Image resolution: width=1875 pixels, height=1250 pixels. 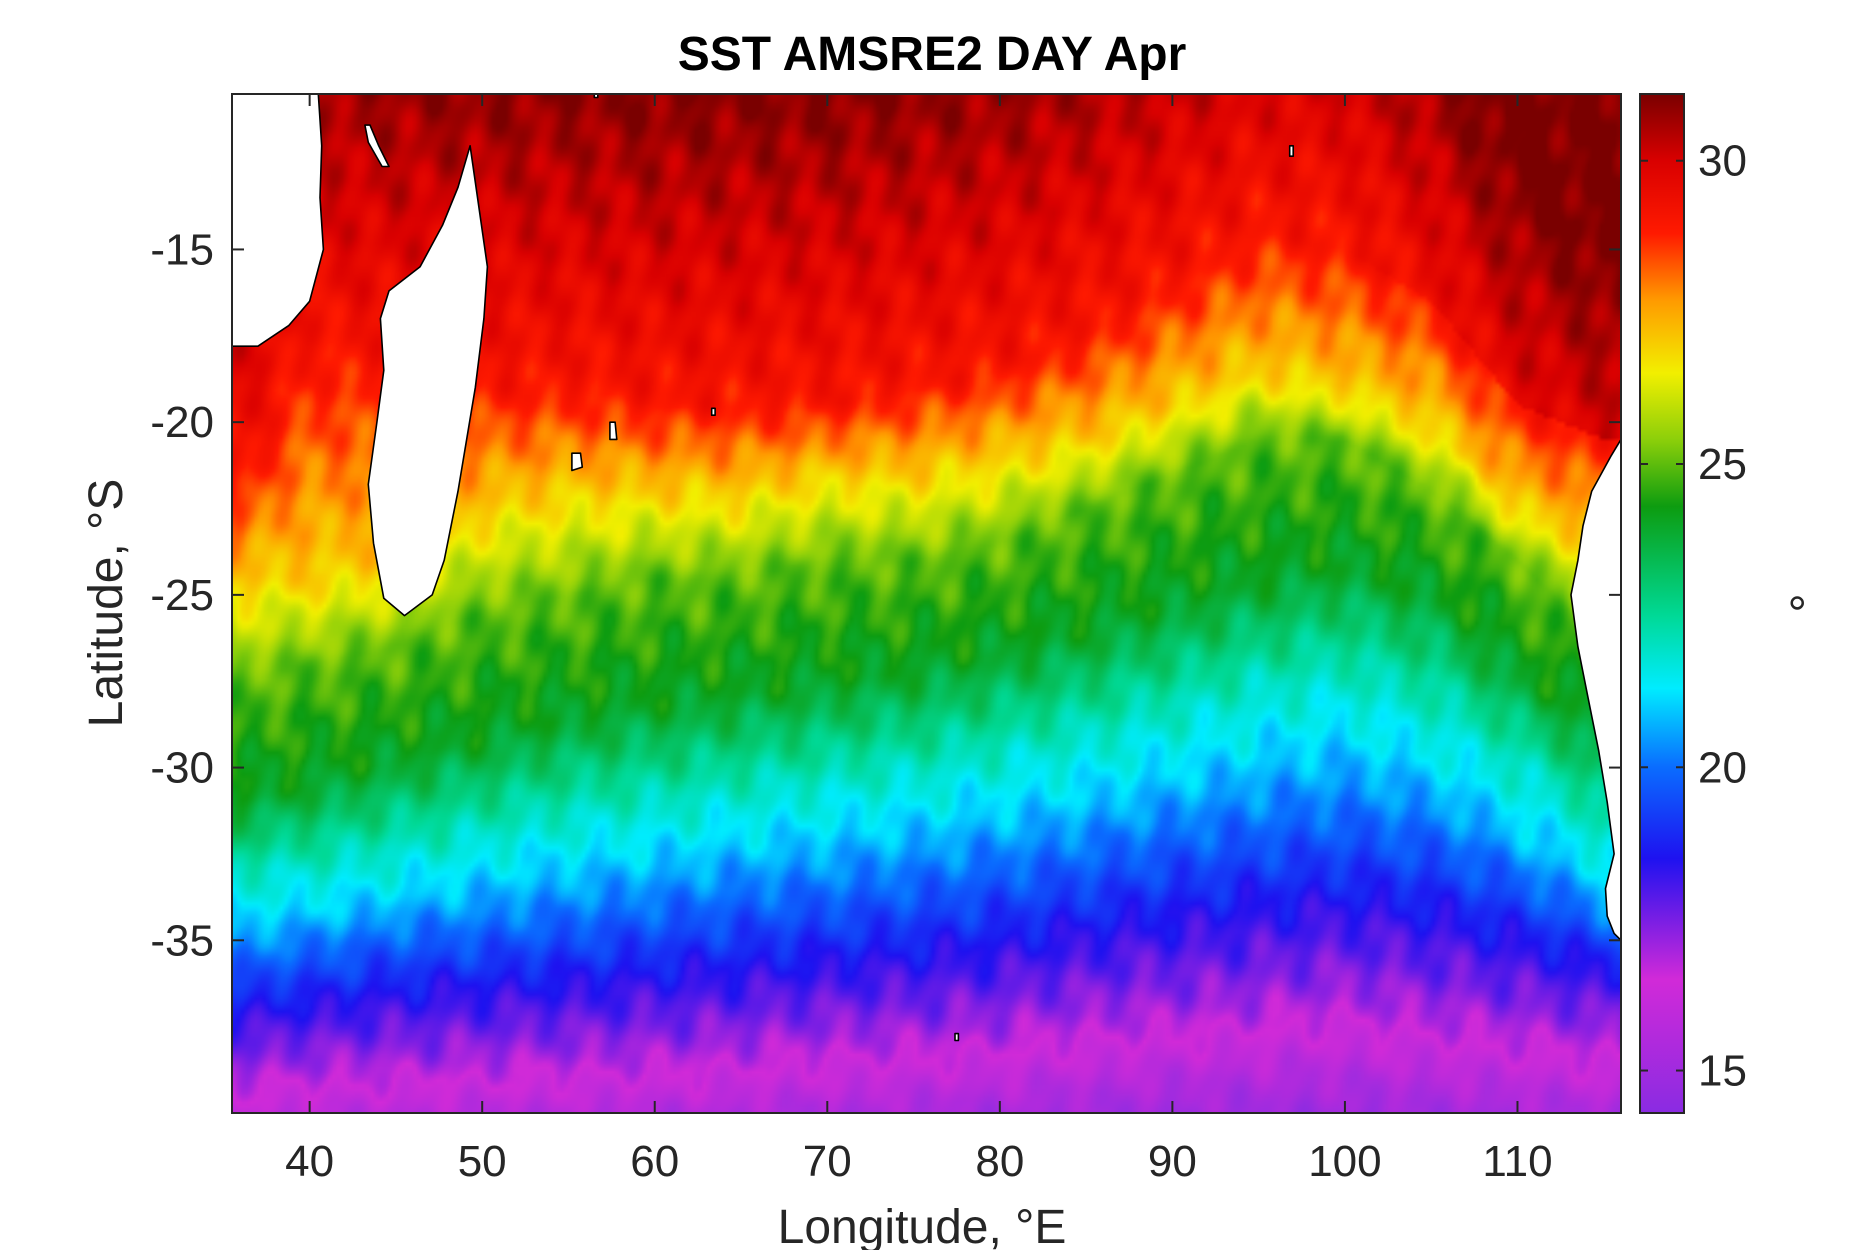 What do you see at coordinates (654, 1161) in the screenshot?
I see `x-tick-label: 60` at bounding box center [654, 1161].